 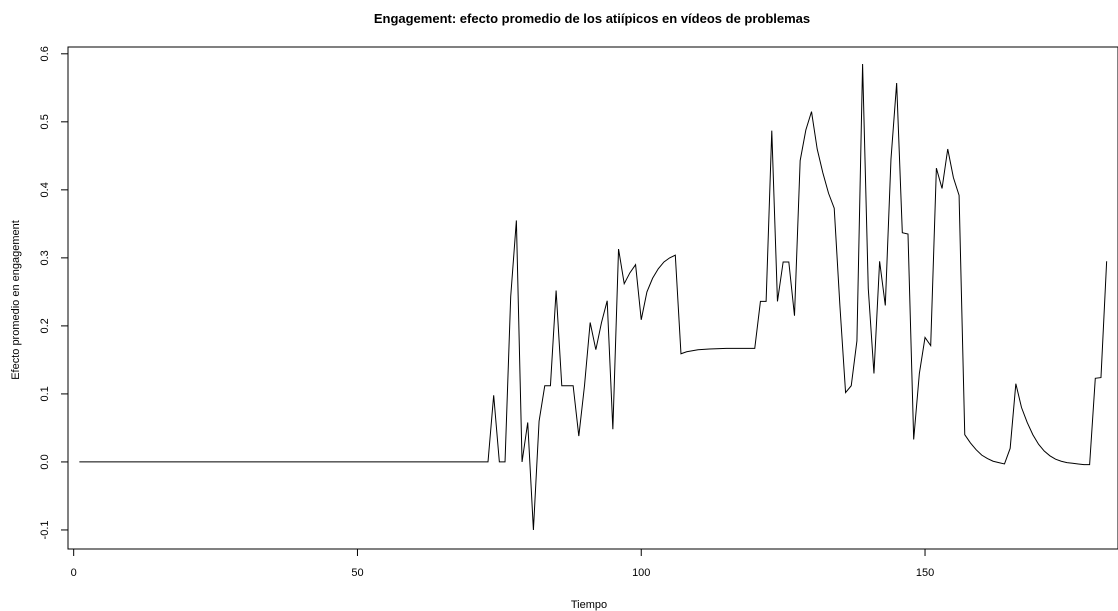 What do you see at coordinates (502, 563) in the screenshot?
I see `x-axis: 0 50 100 150` at bounding box center [502, 563].